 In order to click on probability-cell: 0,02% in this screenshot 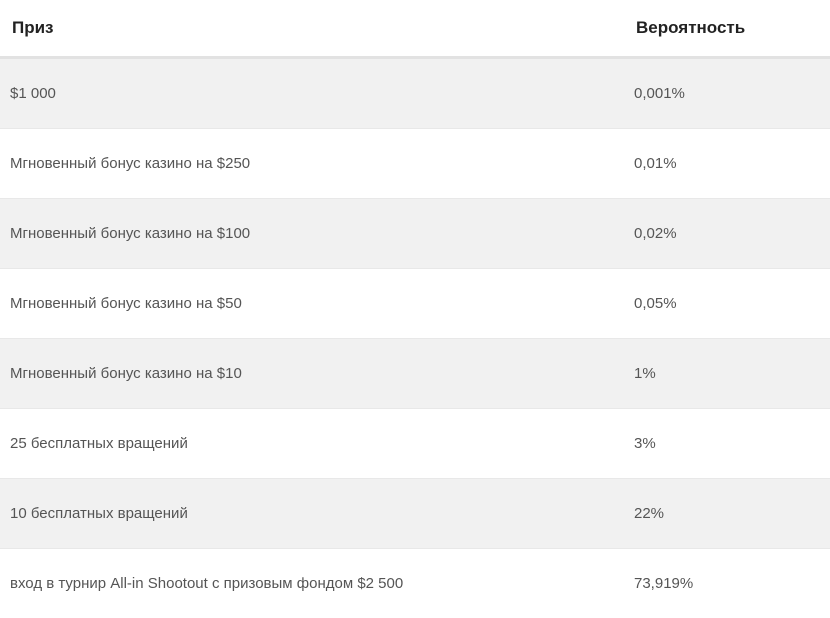, I will do `click(727, 234)`.